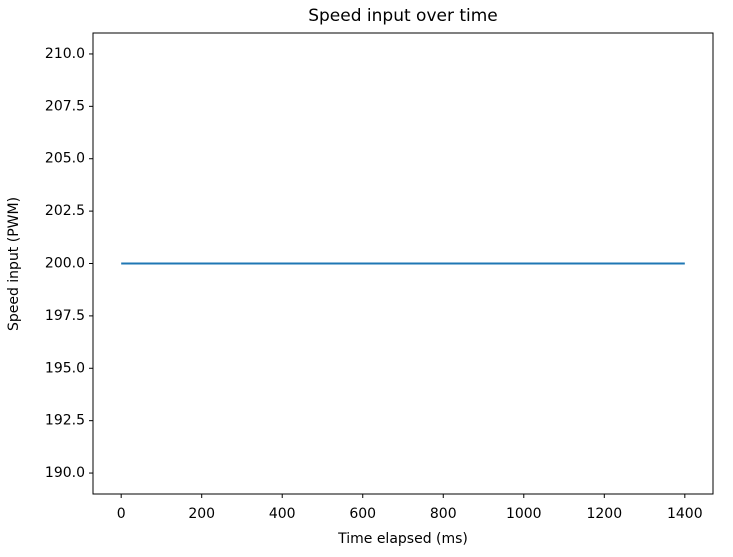  Describe the element at coordinates (65, 316) in the screenshot. I see `y-tick-label: 197.5` at that location.